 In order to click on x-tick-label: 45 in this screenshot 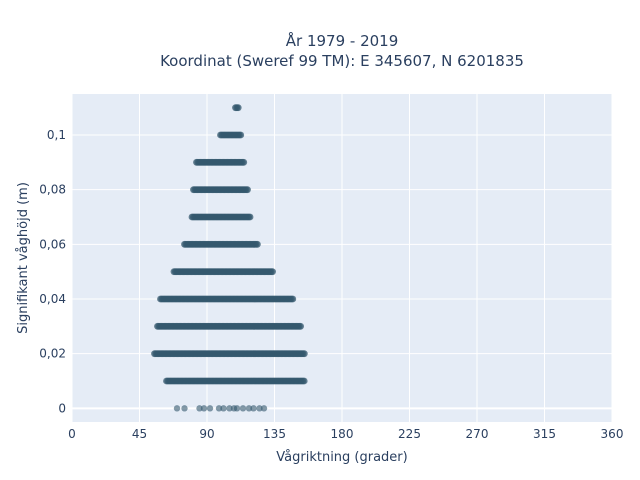, I will do `click(139, 434)`.